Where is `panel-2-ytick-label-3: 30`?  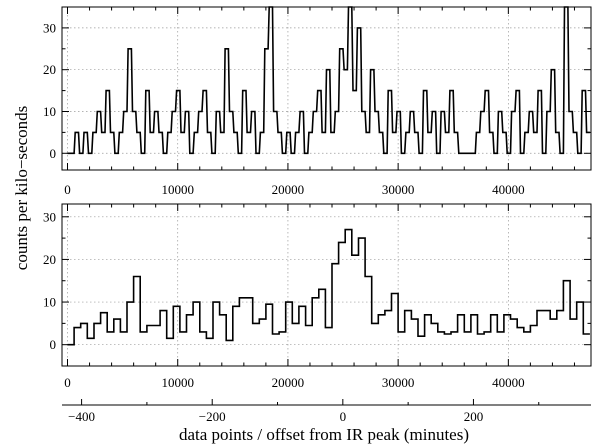
panel-2-ytick-label-3: 30 is located at coordinates (49, 216).